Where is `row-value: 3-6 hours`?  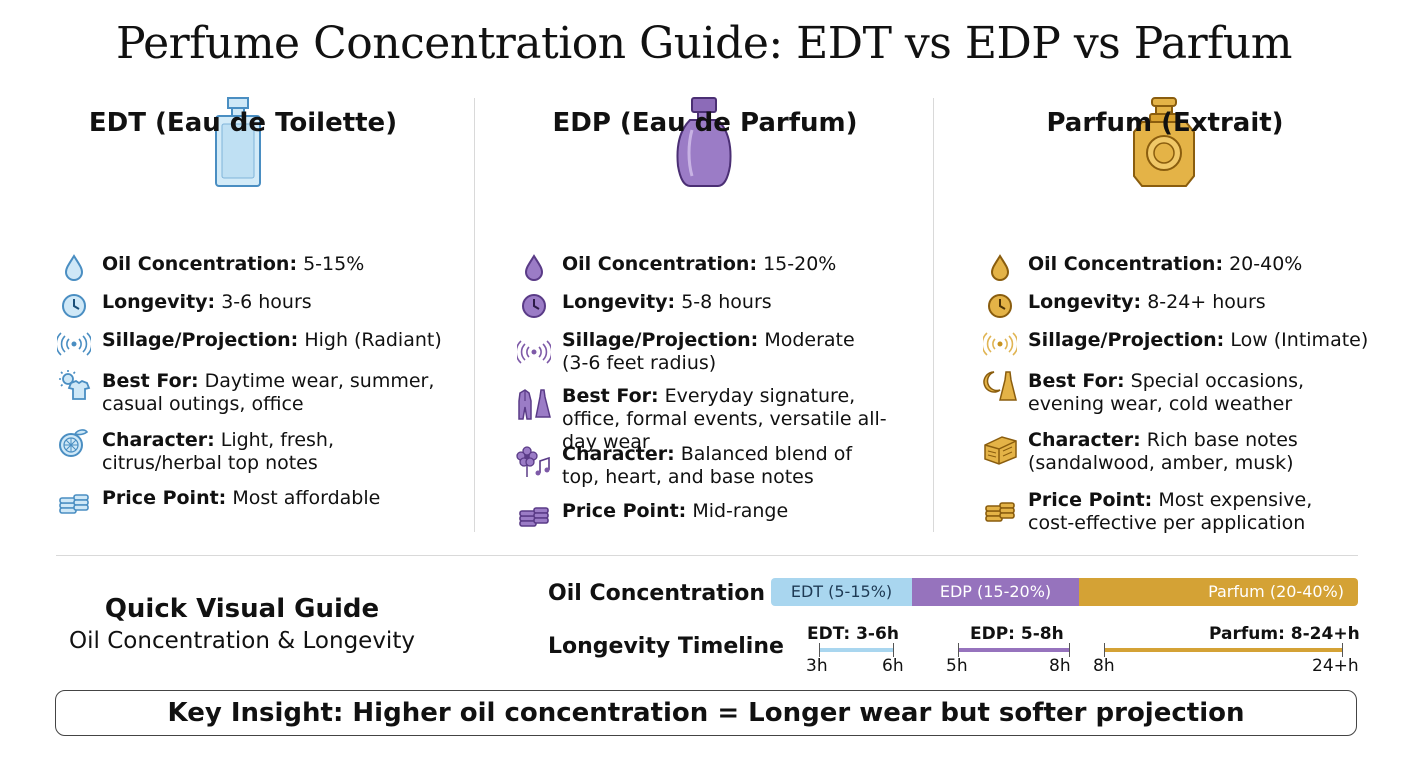
row-value: 3-6 hours is located at coordinates (266, 302).